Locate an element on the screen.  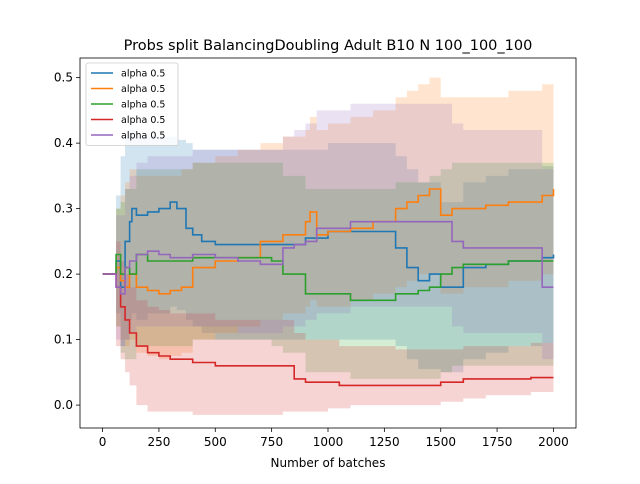
x-tick-label: 500 is located at coordinates (215, 442).